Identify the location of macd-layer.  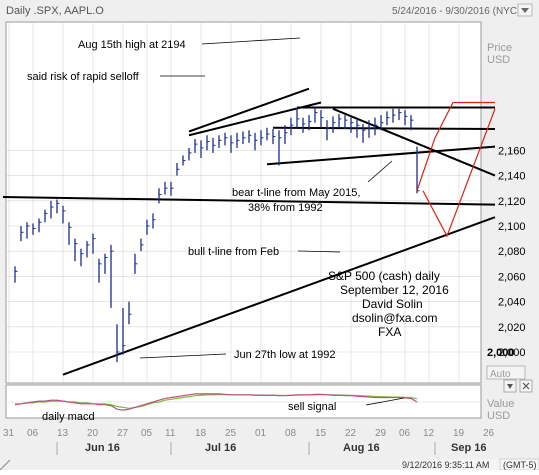
(243, 402).